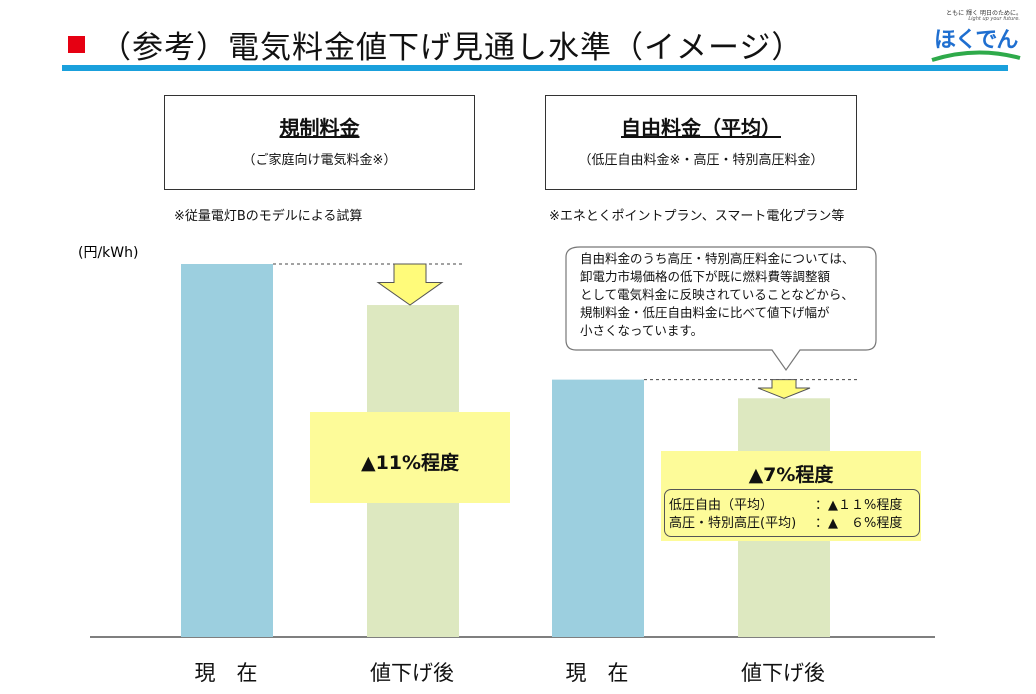 This screenshot has width=1036, height=694. Describe the element at coordinates (733, 523) in the screenshot. I see `detail-label-high-voltage: 高圧・特別高圧(平均)` at that location.